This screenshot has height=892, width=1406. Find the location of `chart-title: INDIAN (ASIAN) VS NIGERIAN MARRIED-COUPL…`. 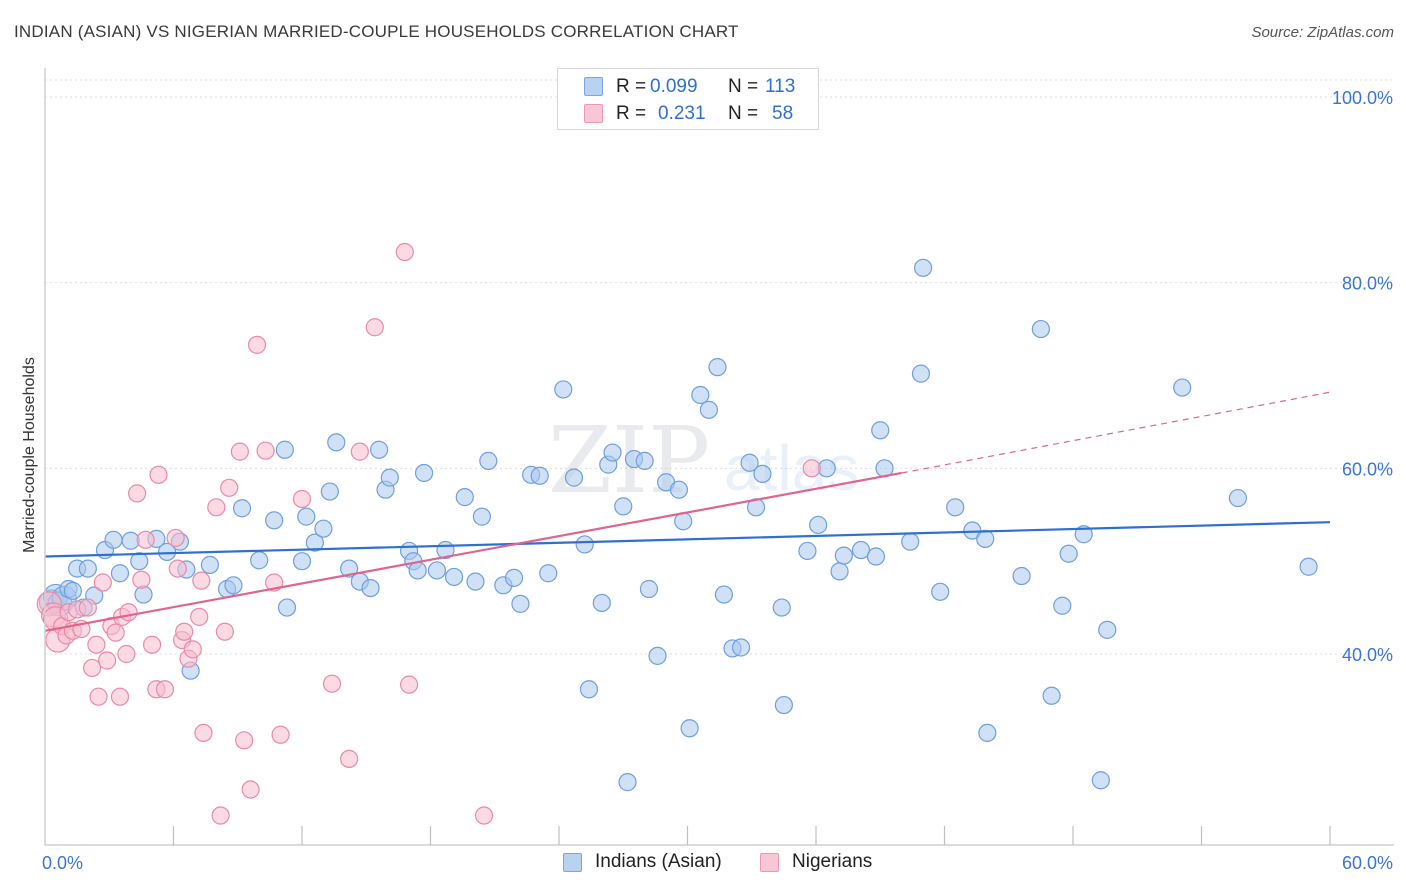

chart-title: INDIAN (ASIAN) VS NIGERIAN MARRIED-COUPL… is located at coordinates (376, 31).